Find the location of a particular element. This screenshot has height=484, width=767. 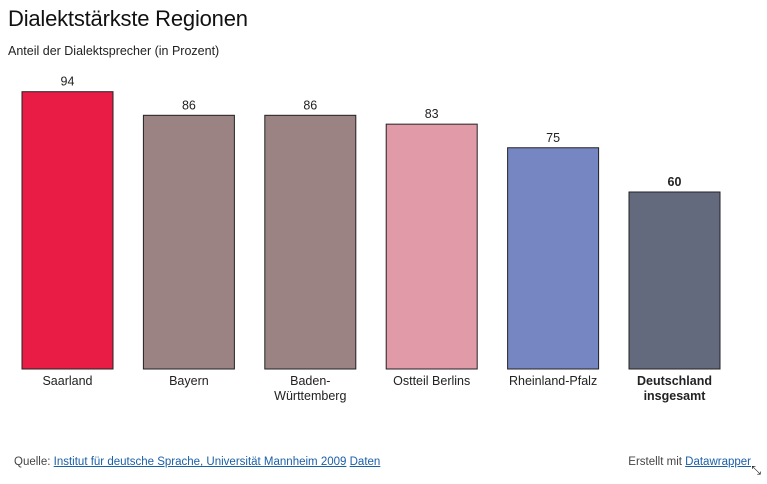

datawrapper-link: Datawrapper is located at coordinates (718, 462).